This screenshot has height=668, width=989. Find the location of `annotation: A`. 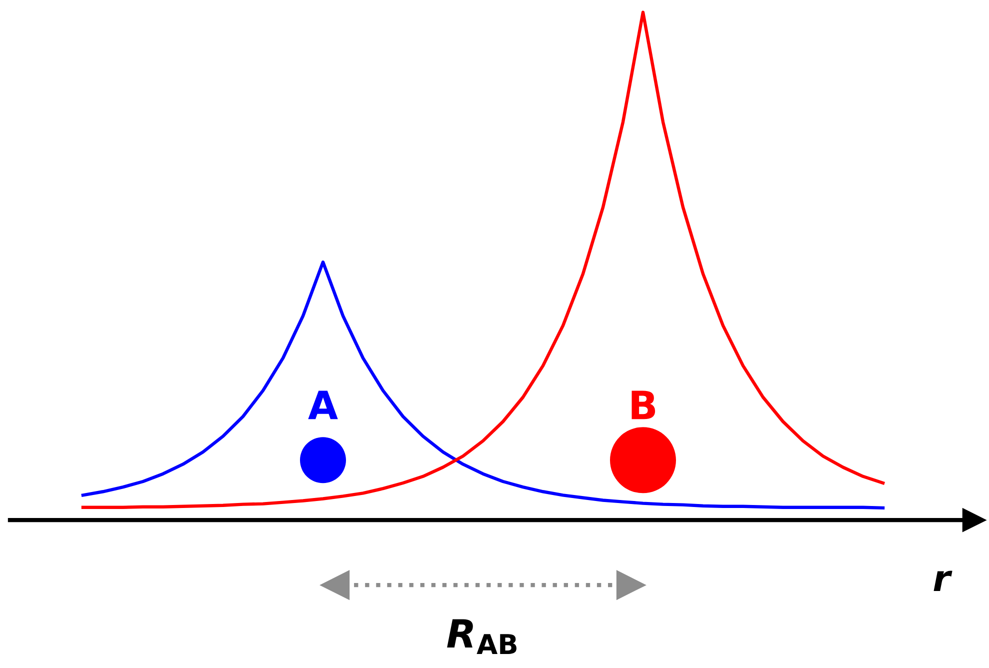

annotation: A is located at coordinates (323, 405).